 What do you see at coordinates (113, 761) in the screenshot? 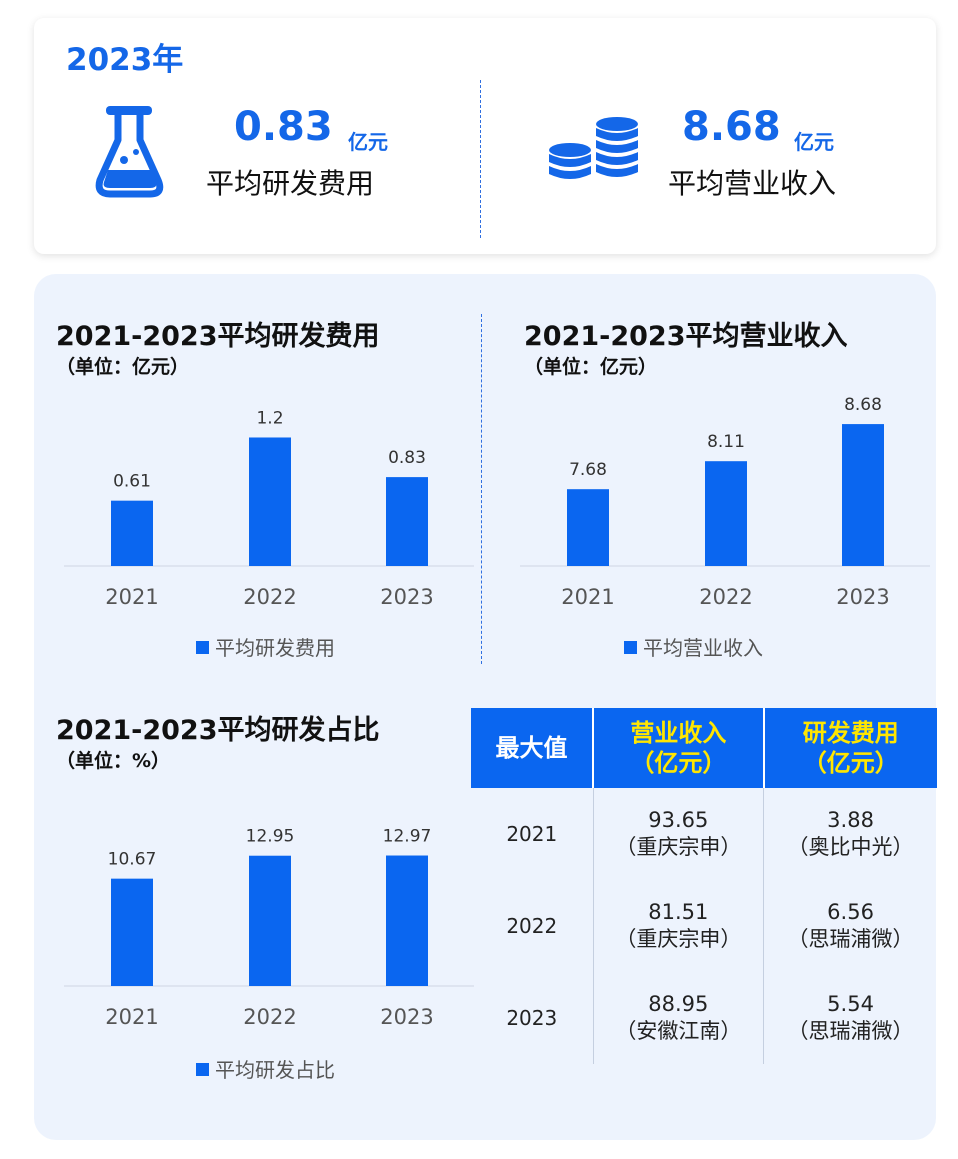
I see `rd-ratio-chart-unit: （单位：%）` at bounding box center [113, 761].